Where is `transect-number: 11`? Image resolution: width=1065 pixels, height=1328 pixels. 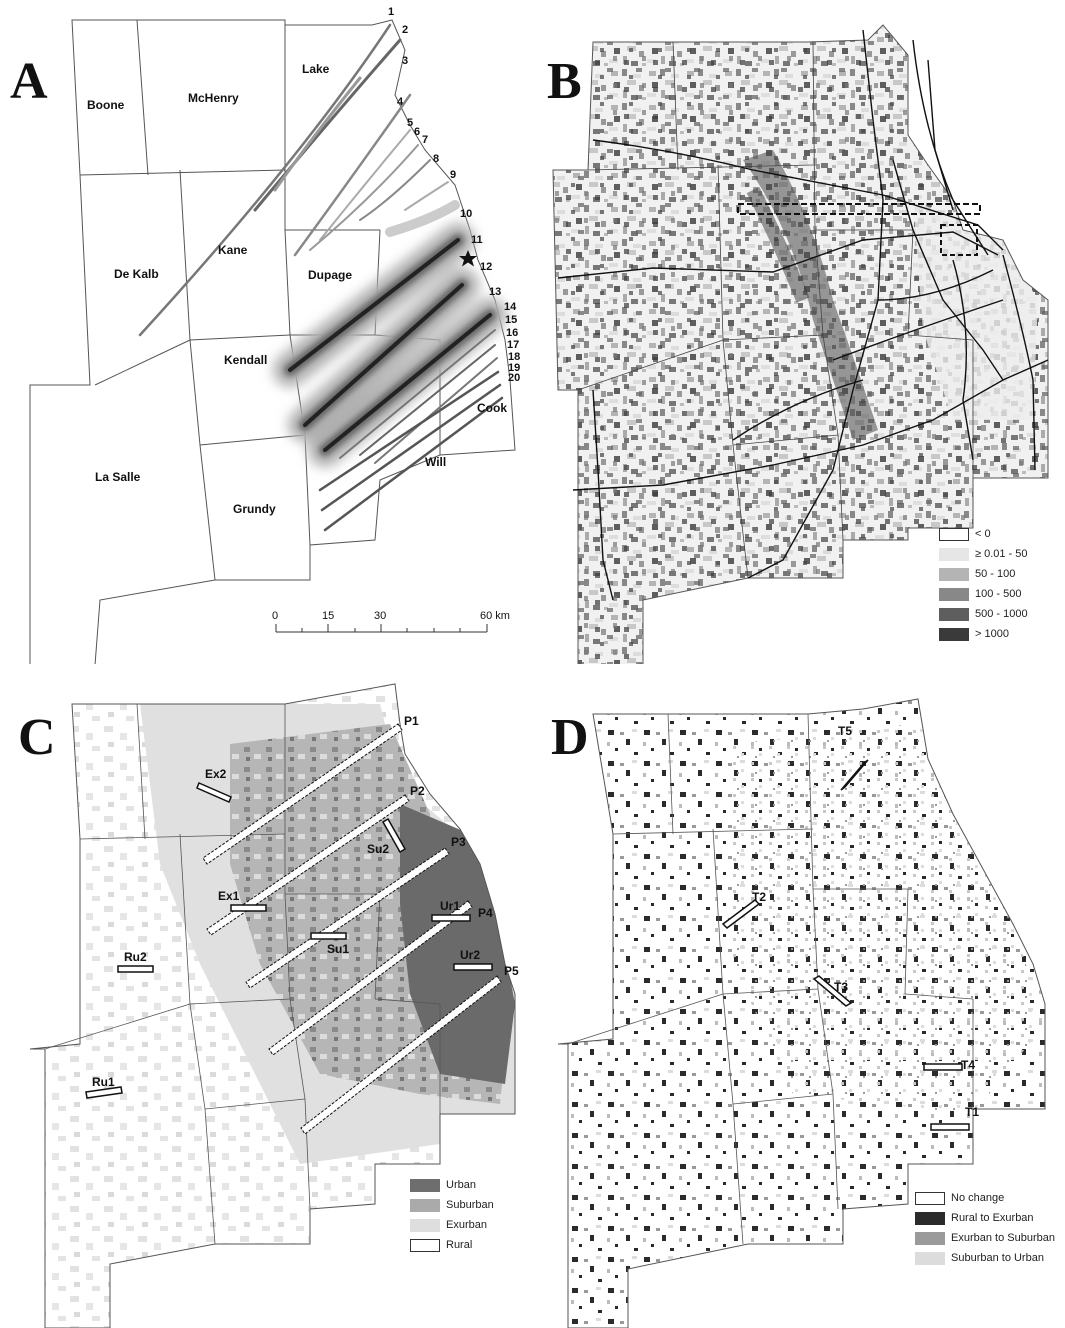
transect-number: 11 is located at coordinates (477, 240).